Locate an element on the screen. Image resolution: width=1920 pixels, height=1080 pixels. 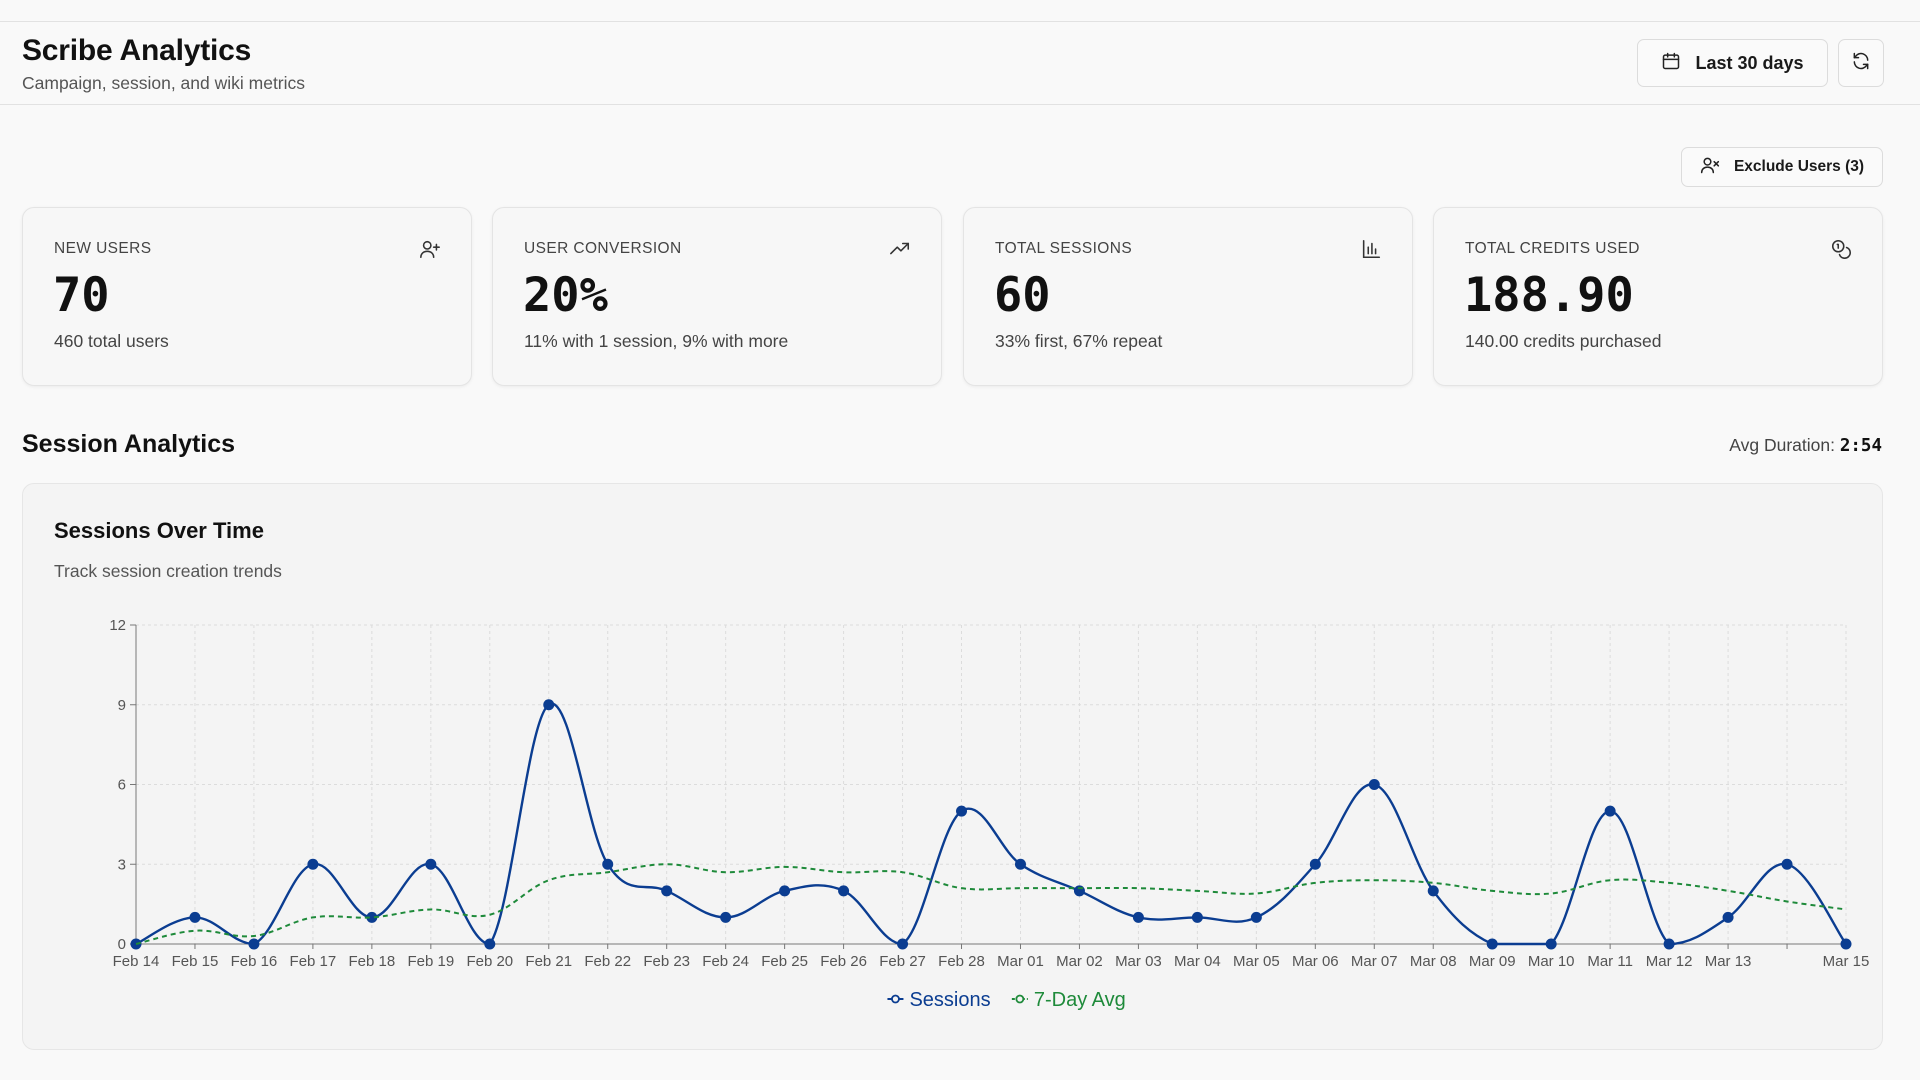
x-tick-label: Feb 20 is located at coordinates (489, 961).